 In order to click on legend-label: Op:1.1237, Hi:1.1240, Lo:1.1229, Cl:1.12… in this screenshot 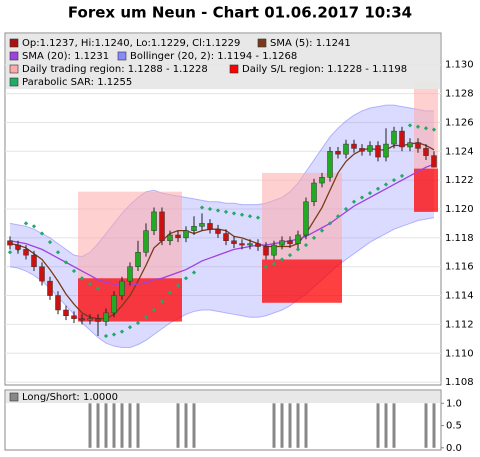, I will do `click(131, 43)`.